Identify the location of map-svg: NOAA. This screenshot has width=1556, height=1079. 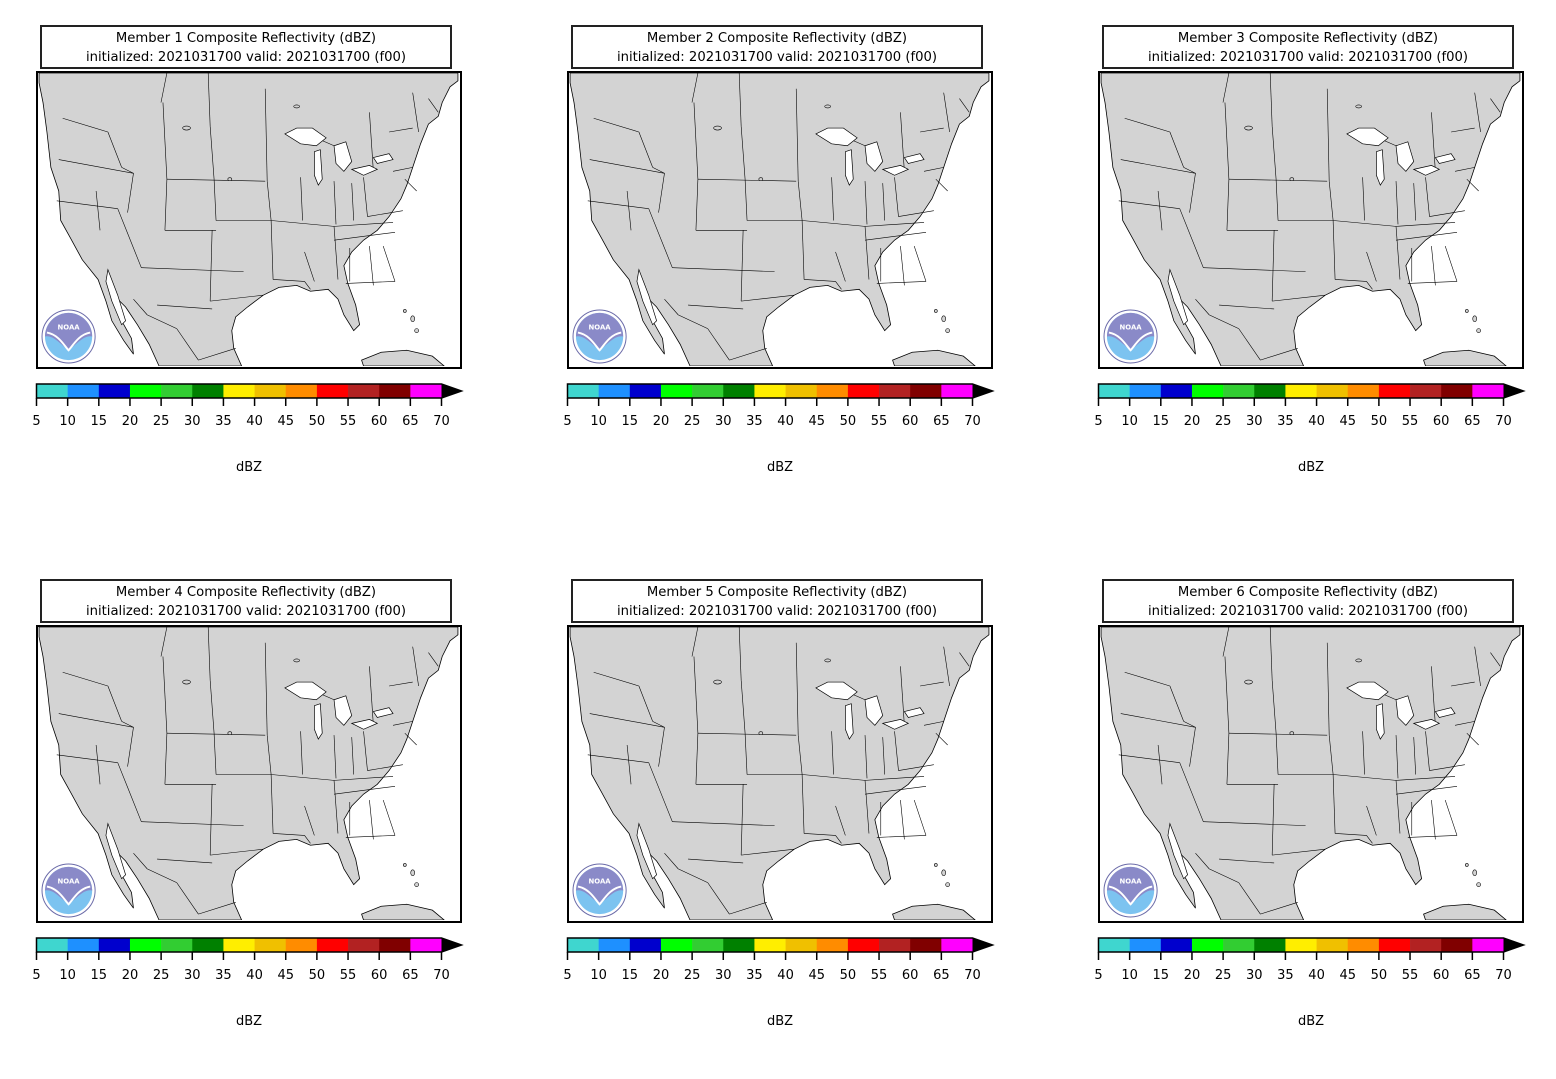
(779, 219).